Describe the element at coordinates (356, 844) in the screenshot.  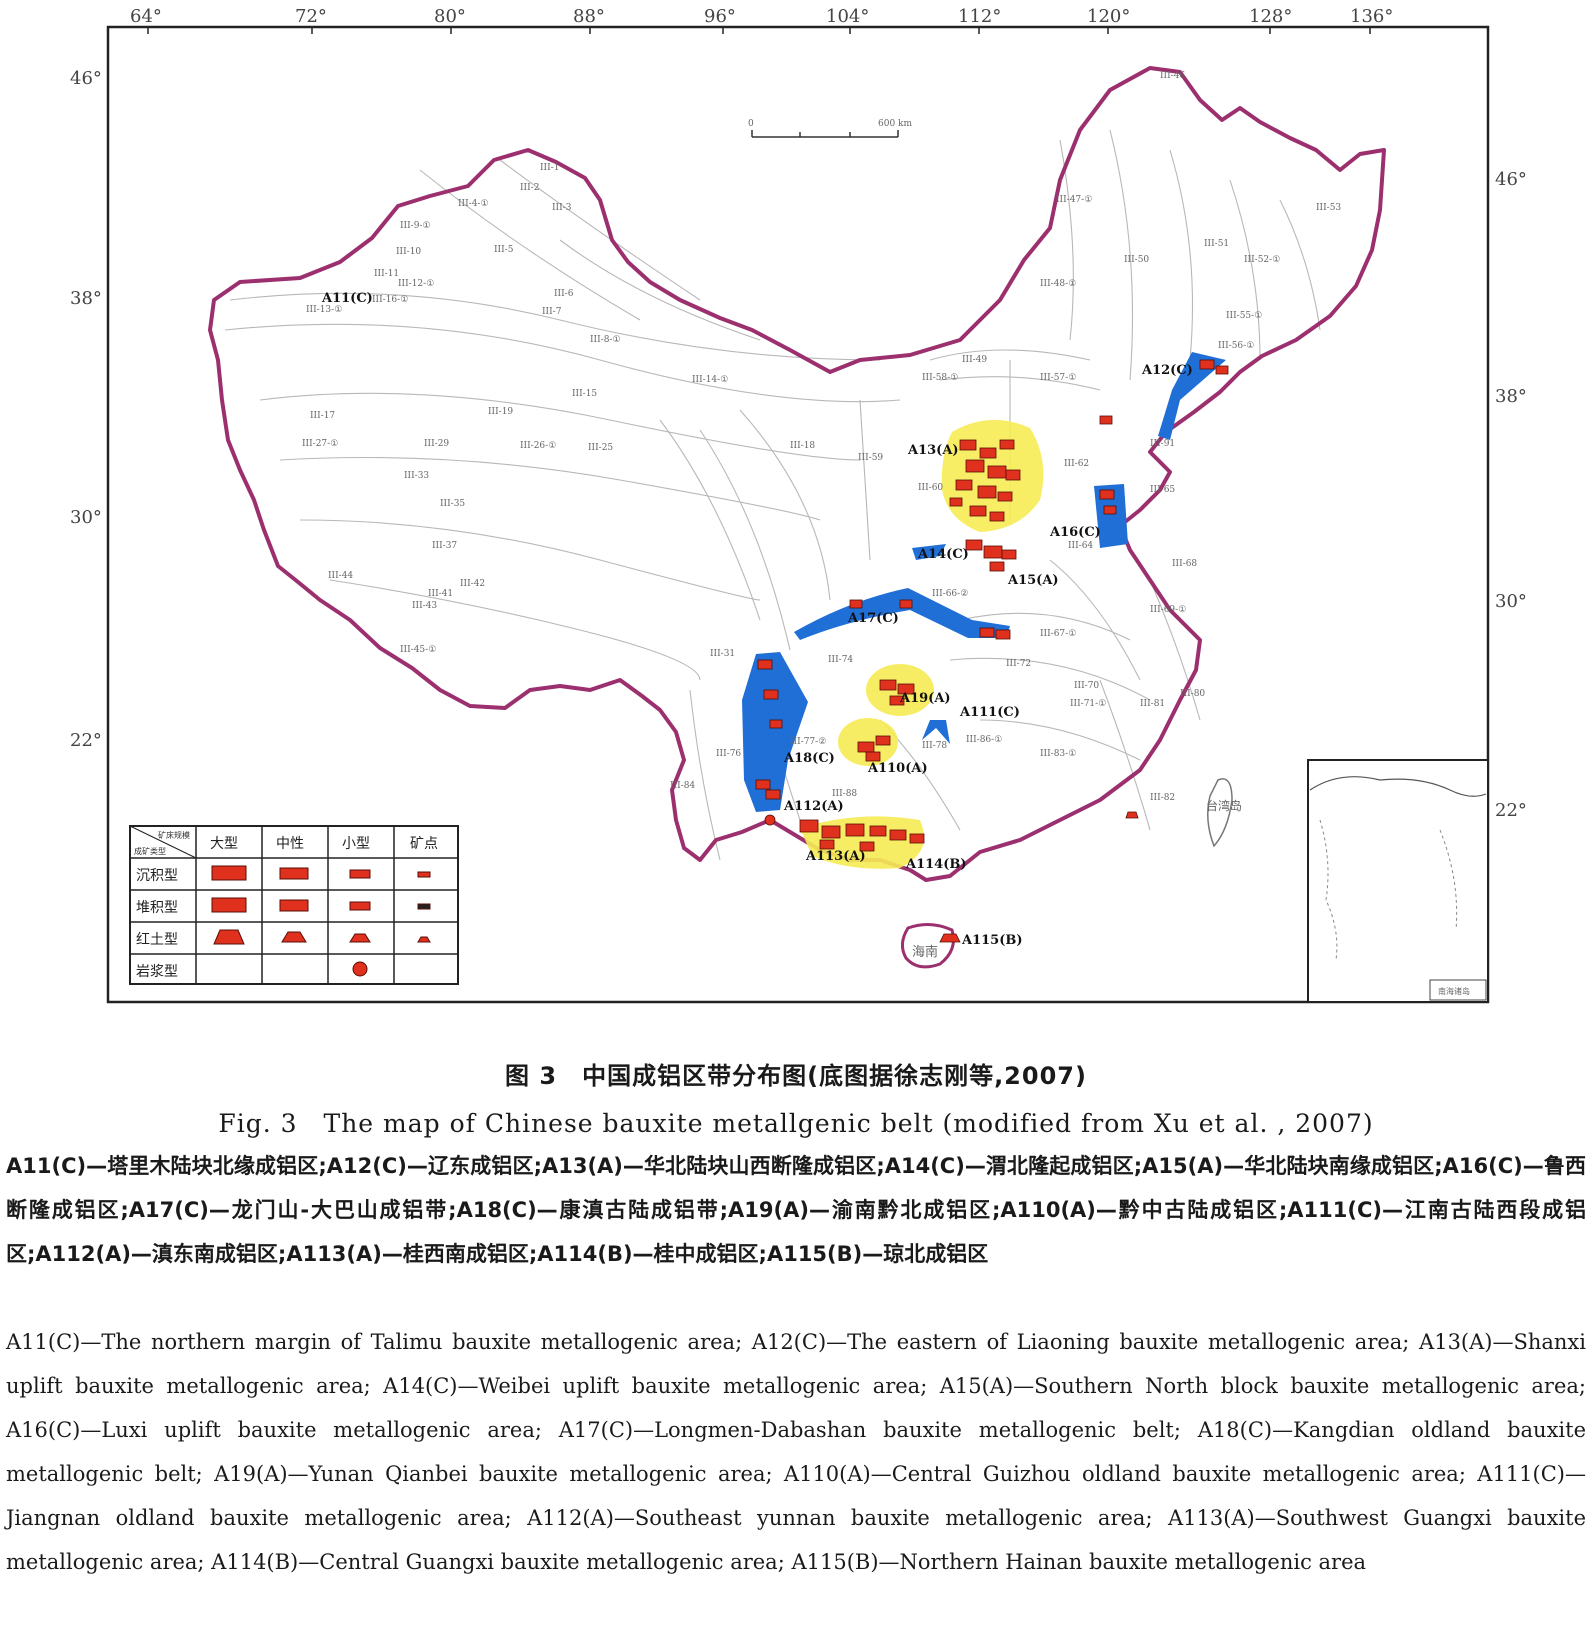
I see `legend-col-small: 小型` at that location.